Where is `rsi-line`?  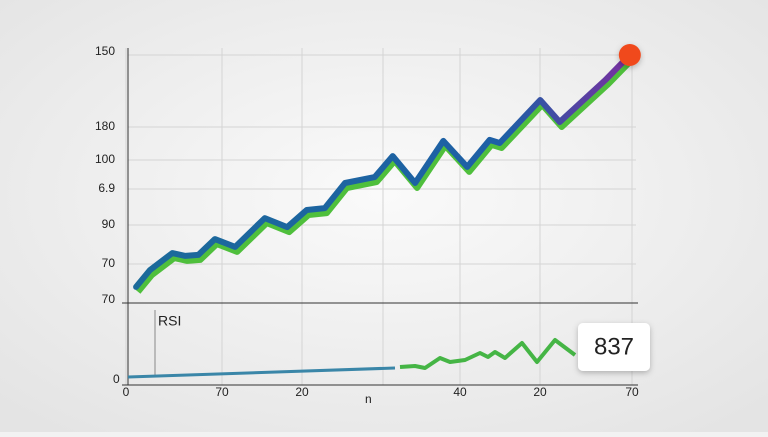 rsi-line is located at coordinates (488, 354).